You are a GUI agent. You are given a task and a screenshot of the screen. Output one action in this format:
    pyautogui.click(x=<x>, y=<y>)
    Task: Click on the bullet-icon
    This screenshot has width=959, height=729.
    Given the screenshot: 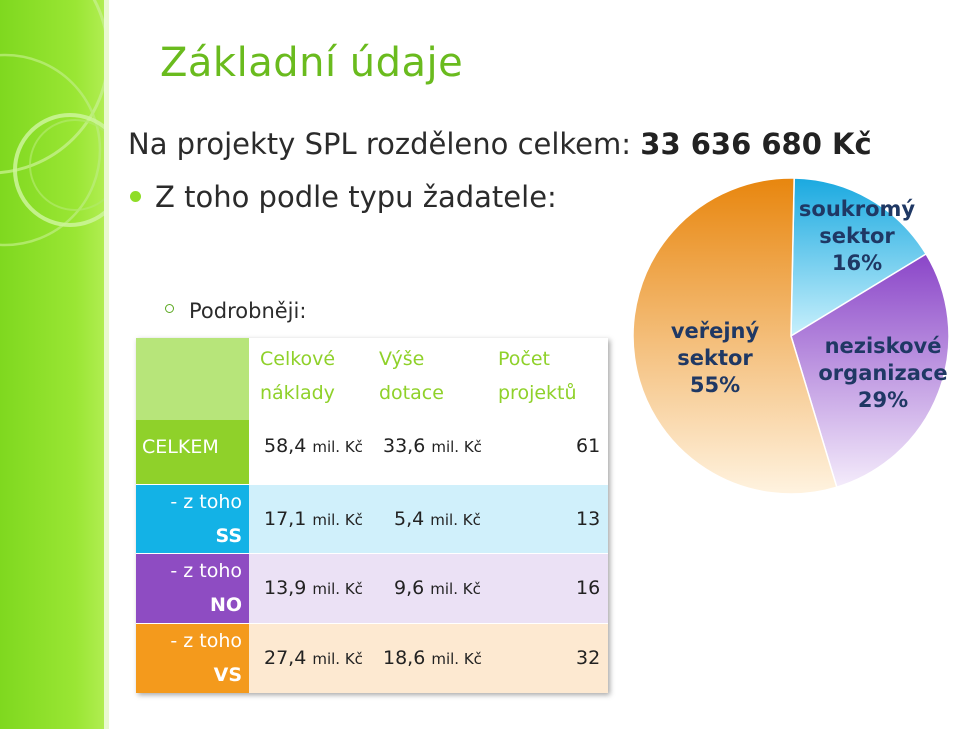 What is the action you would take?
    pyautogui.click(x=135, y=196)
    